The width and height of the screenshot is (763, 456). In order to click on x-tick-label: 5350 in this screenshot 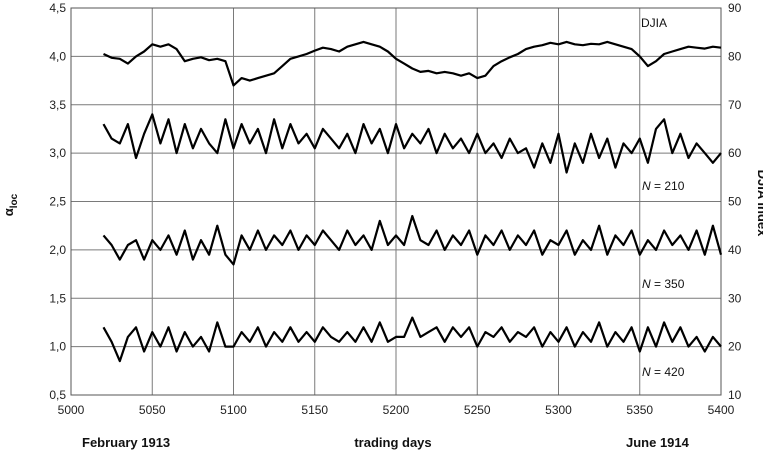, I will do `click(639, 410)`.